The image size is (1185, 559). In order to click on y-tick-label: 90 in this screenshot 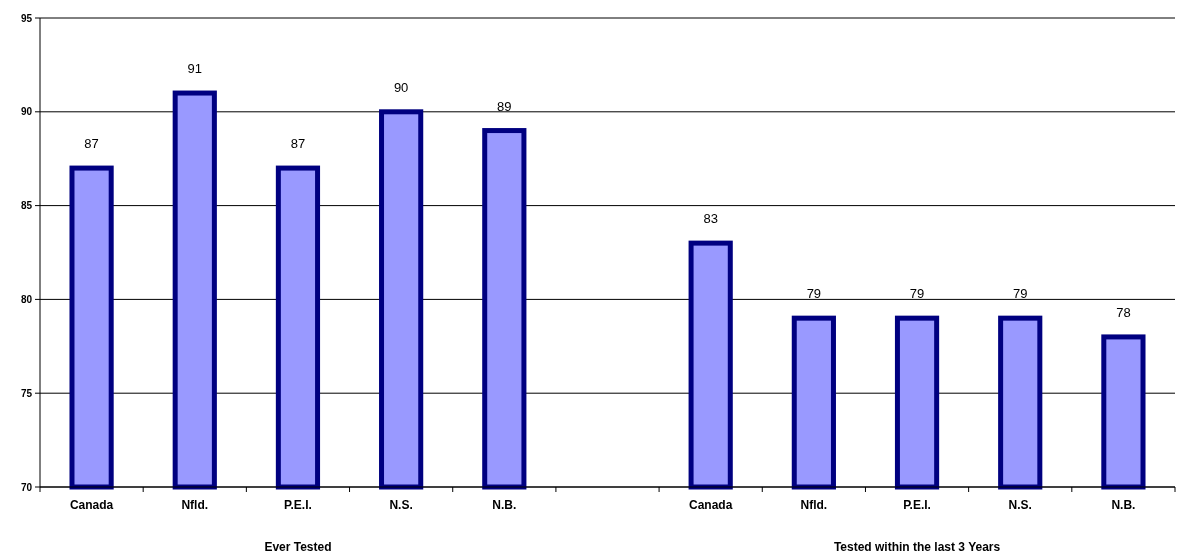, I will do `click(26, 112)`.